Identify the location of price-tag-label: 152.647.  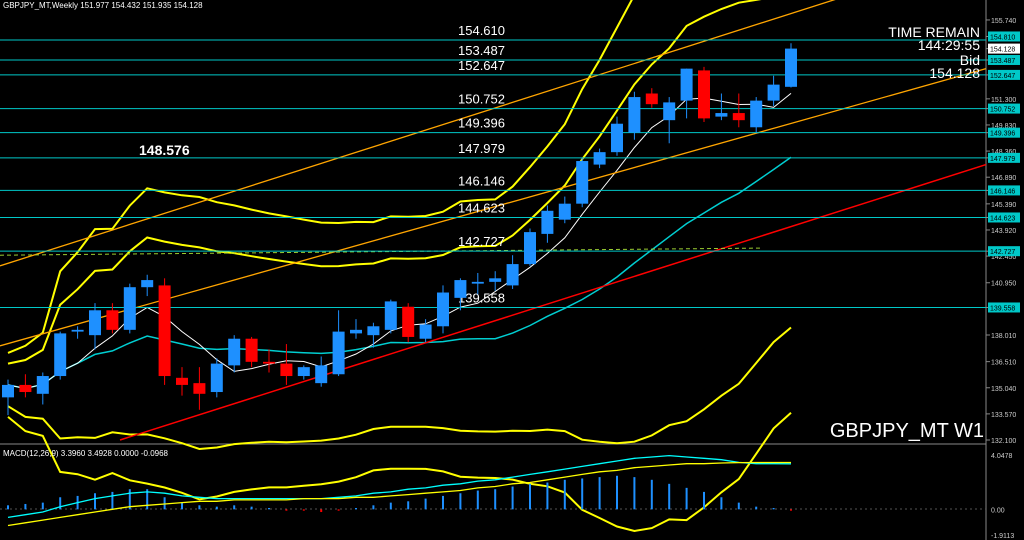
(1002, 76).